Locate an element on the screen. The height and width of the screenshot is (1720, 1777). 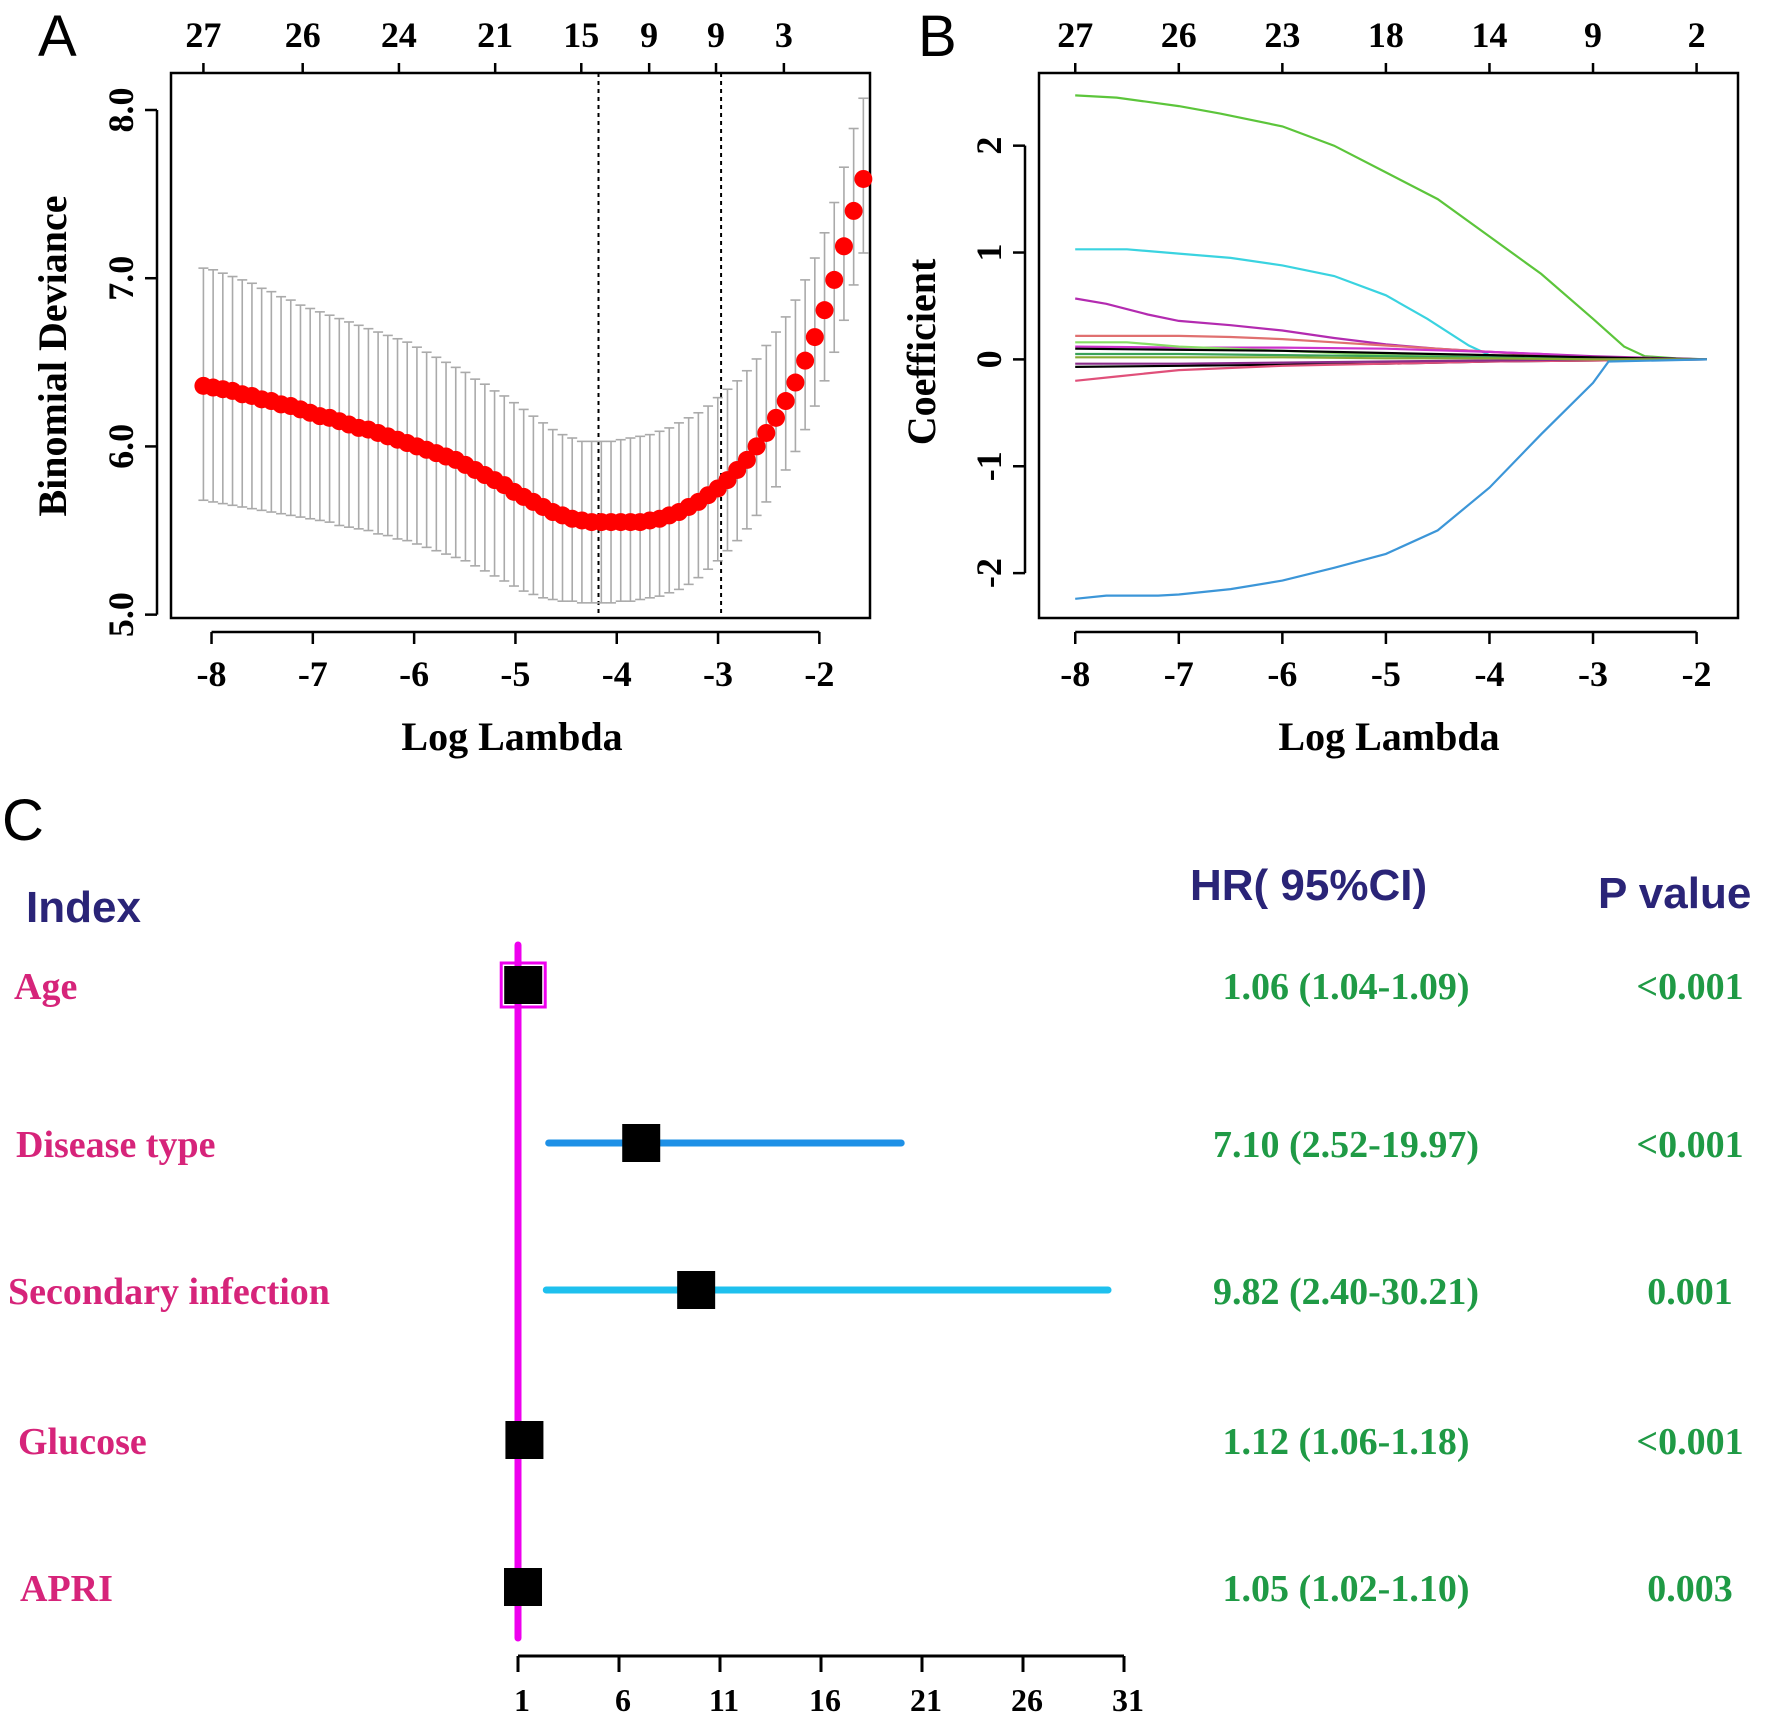
forest-header-p: P value is located at coordinates (1674, 893).